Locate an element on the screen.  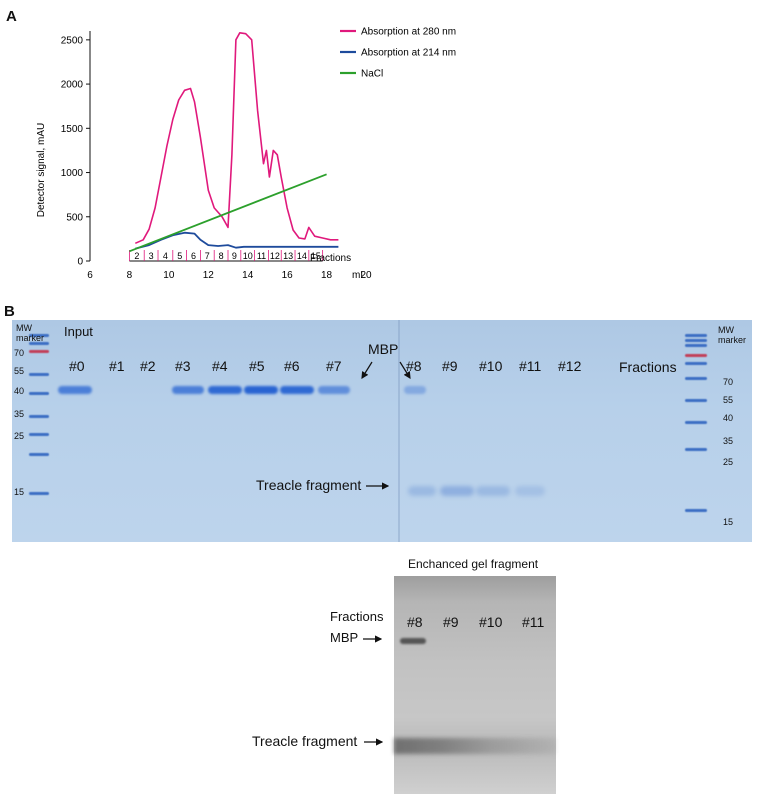
mw-left-value: 55 is located at coordinates (19, 371).